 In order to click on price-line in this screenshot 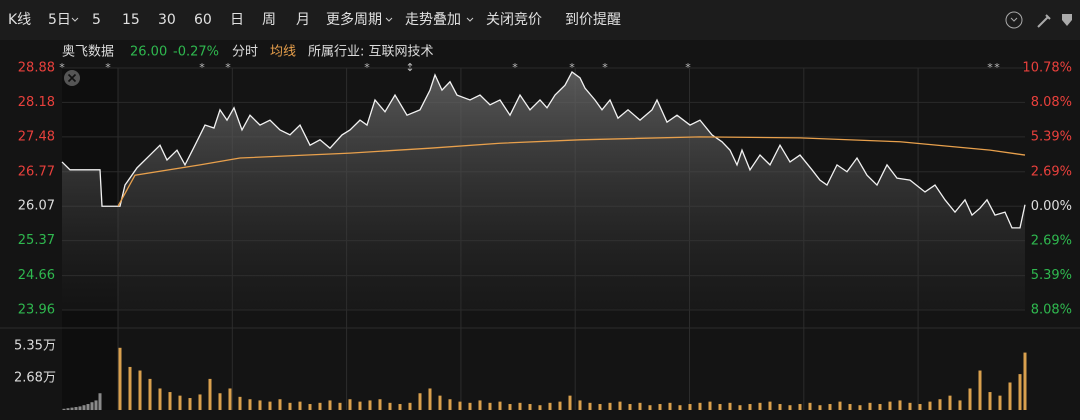, I will do `click(571, 171)`.